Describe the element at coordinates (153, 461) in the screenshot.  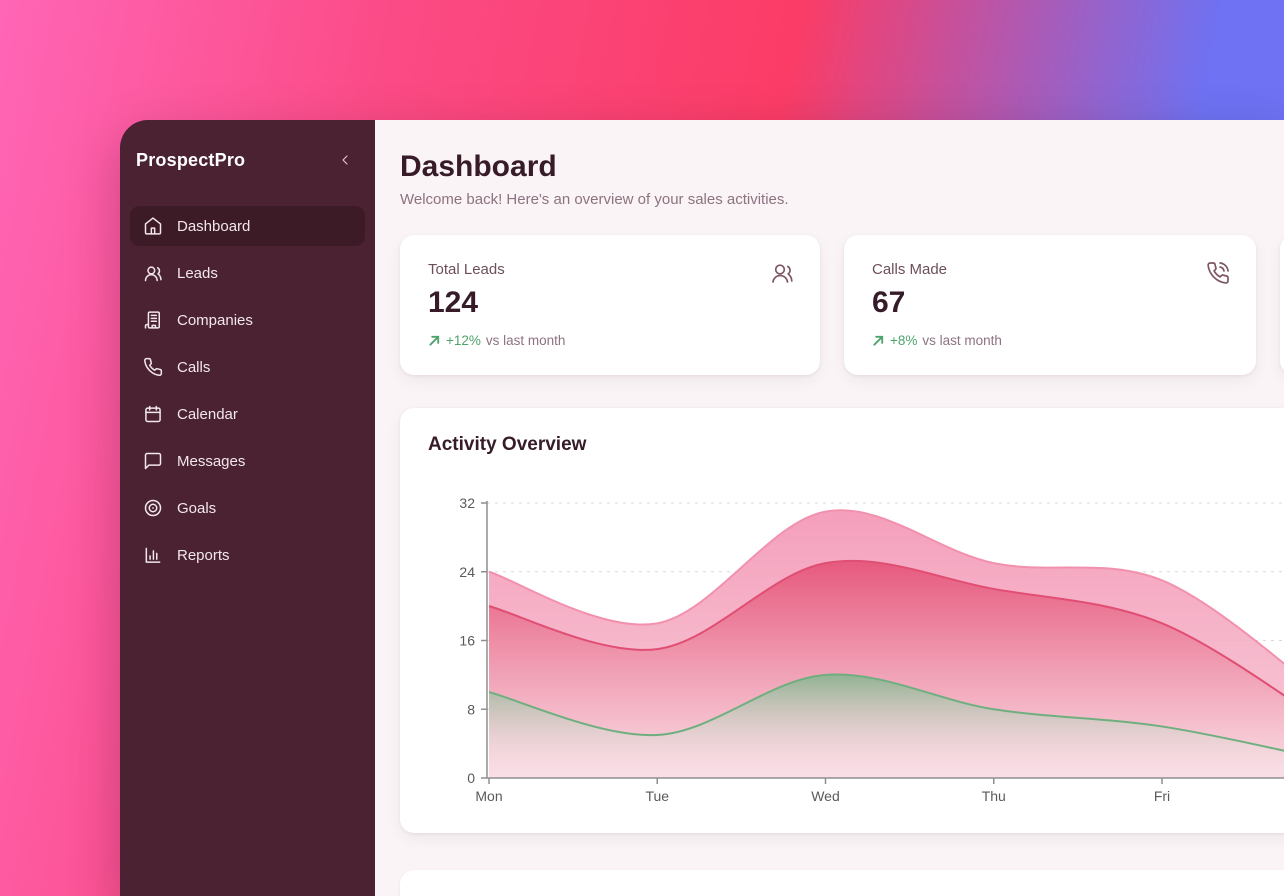
I see `message-icon` at that location.